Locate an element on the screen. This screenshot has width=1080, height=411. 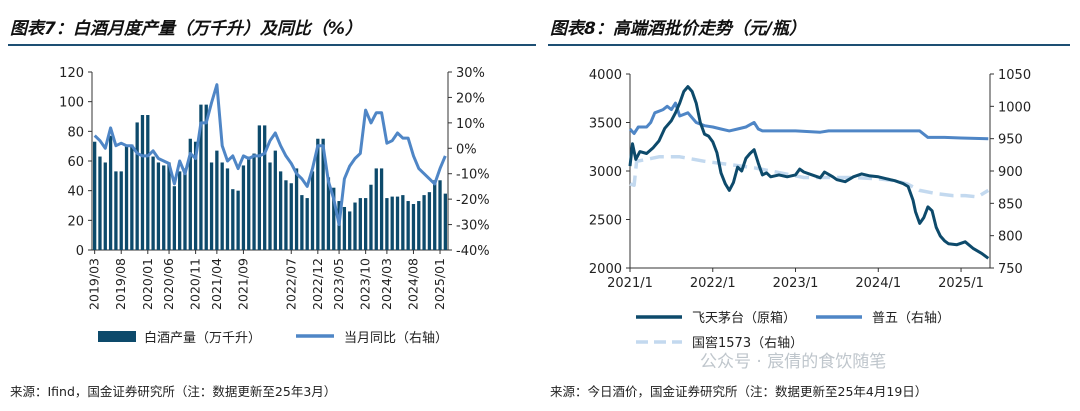
x-tick-label: 2021/1 is located at coordinates (630, 283).